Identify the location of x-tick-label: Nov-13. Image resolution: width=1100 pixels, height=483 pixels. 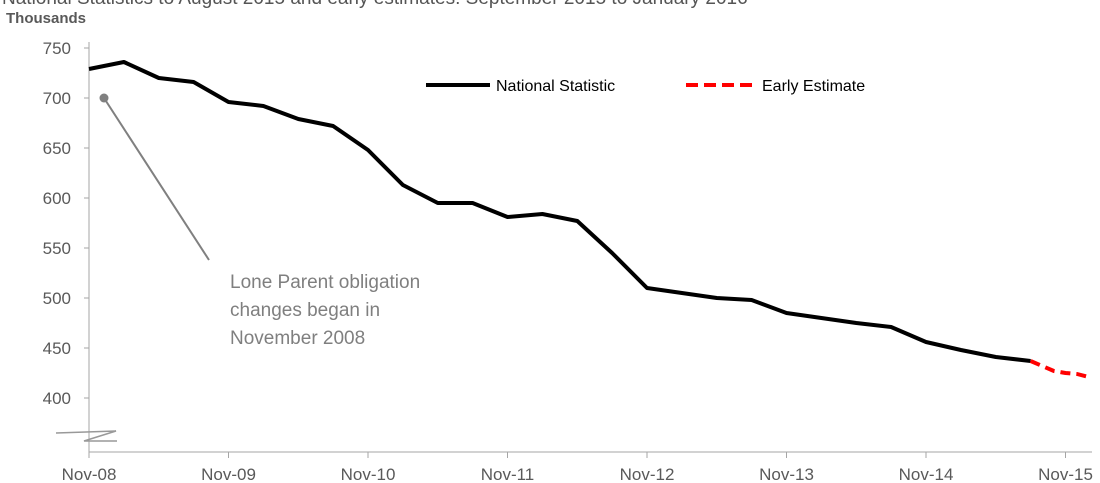
(786, 474).